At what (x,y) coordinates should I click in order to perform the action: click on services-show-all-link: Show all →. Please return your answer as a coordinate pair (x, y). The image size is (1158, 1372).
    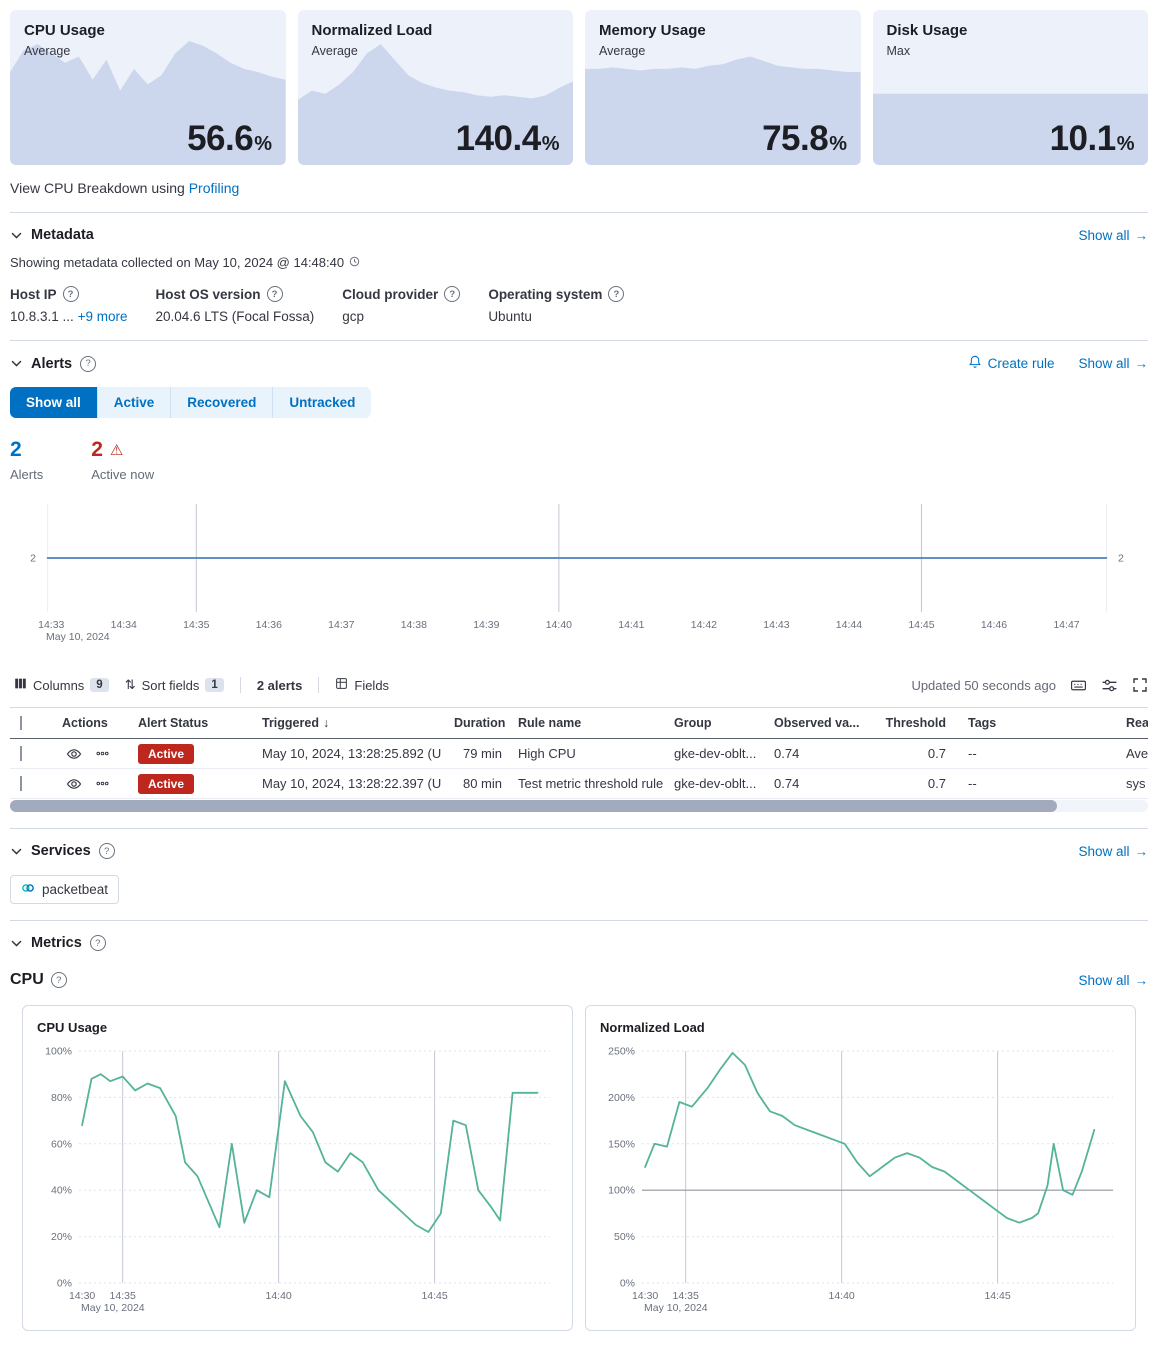
    Looking at the image, I should click on (1113, 851).